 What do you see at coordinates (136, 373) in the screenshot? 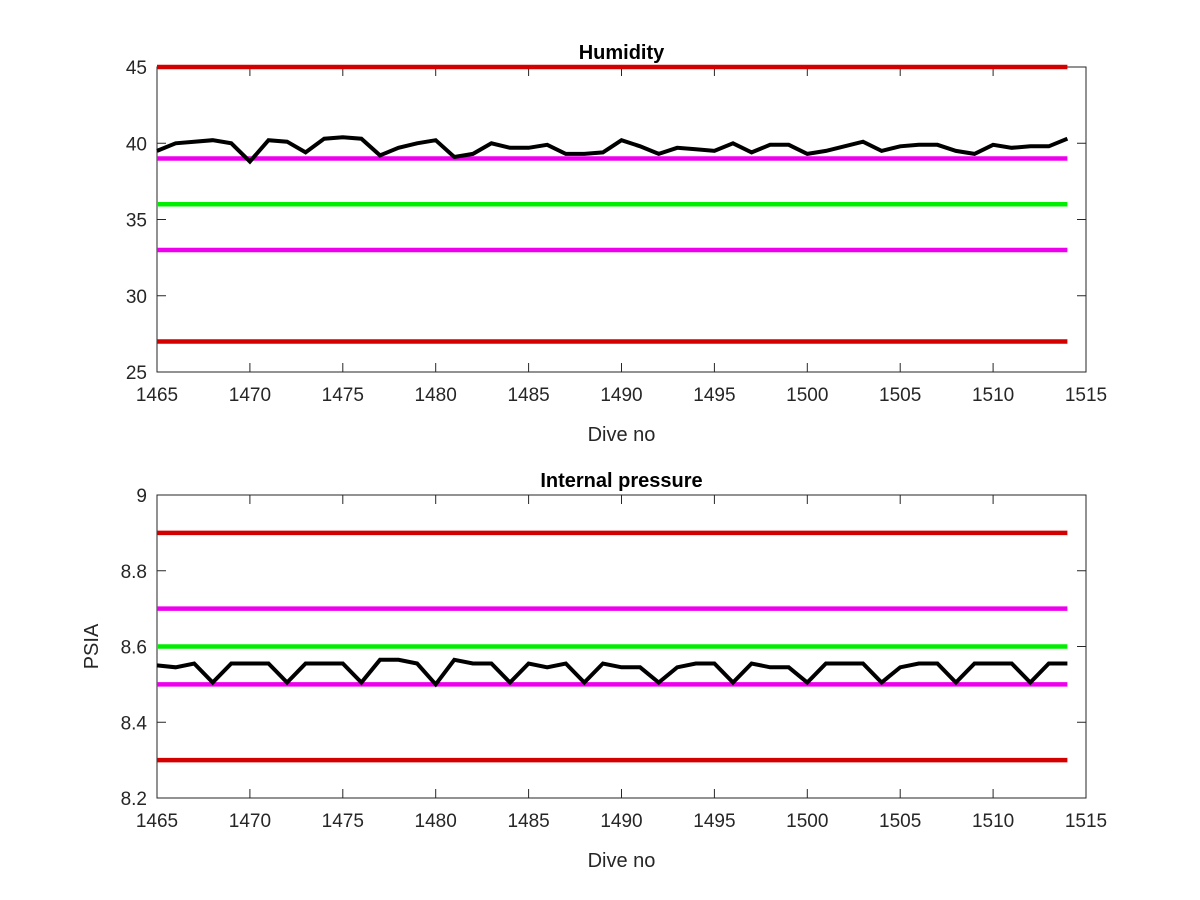
I see `y-tick-label: 25` at bounding box center [136, 373].